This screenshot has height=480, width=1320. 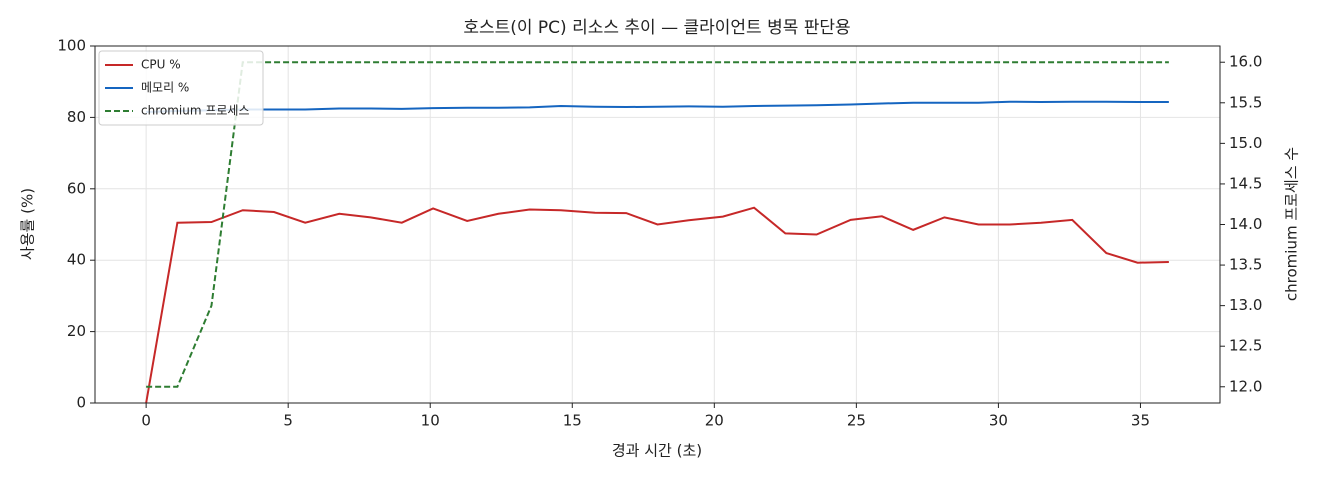 I want to click on y-axis-label: 사용률 (%), so click(x=28, y=224).